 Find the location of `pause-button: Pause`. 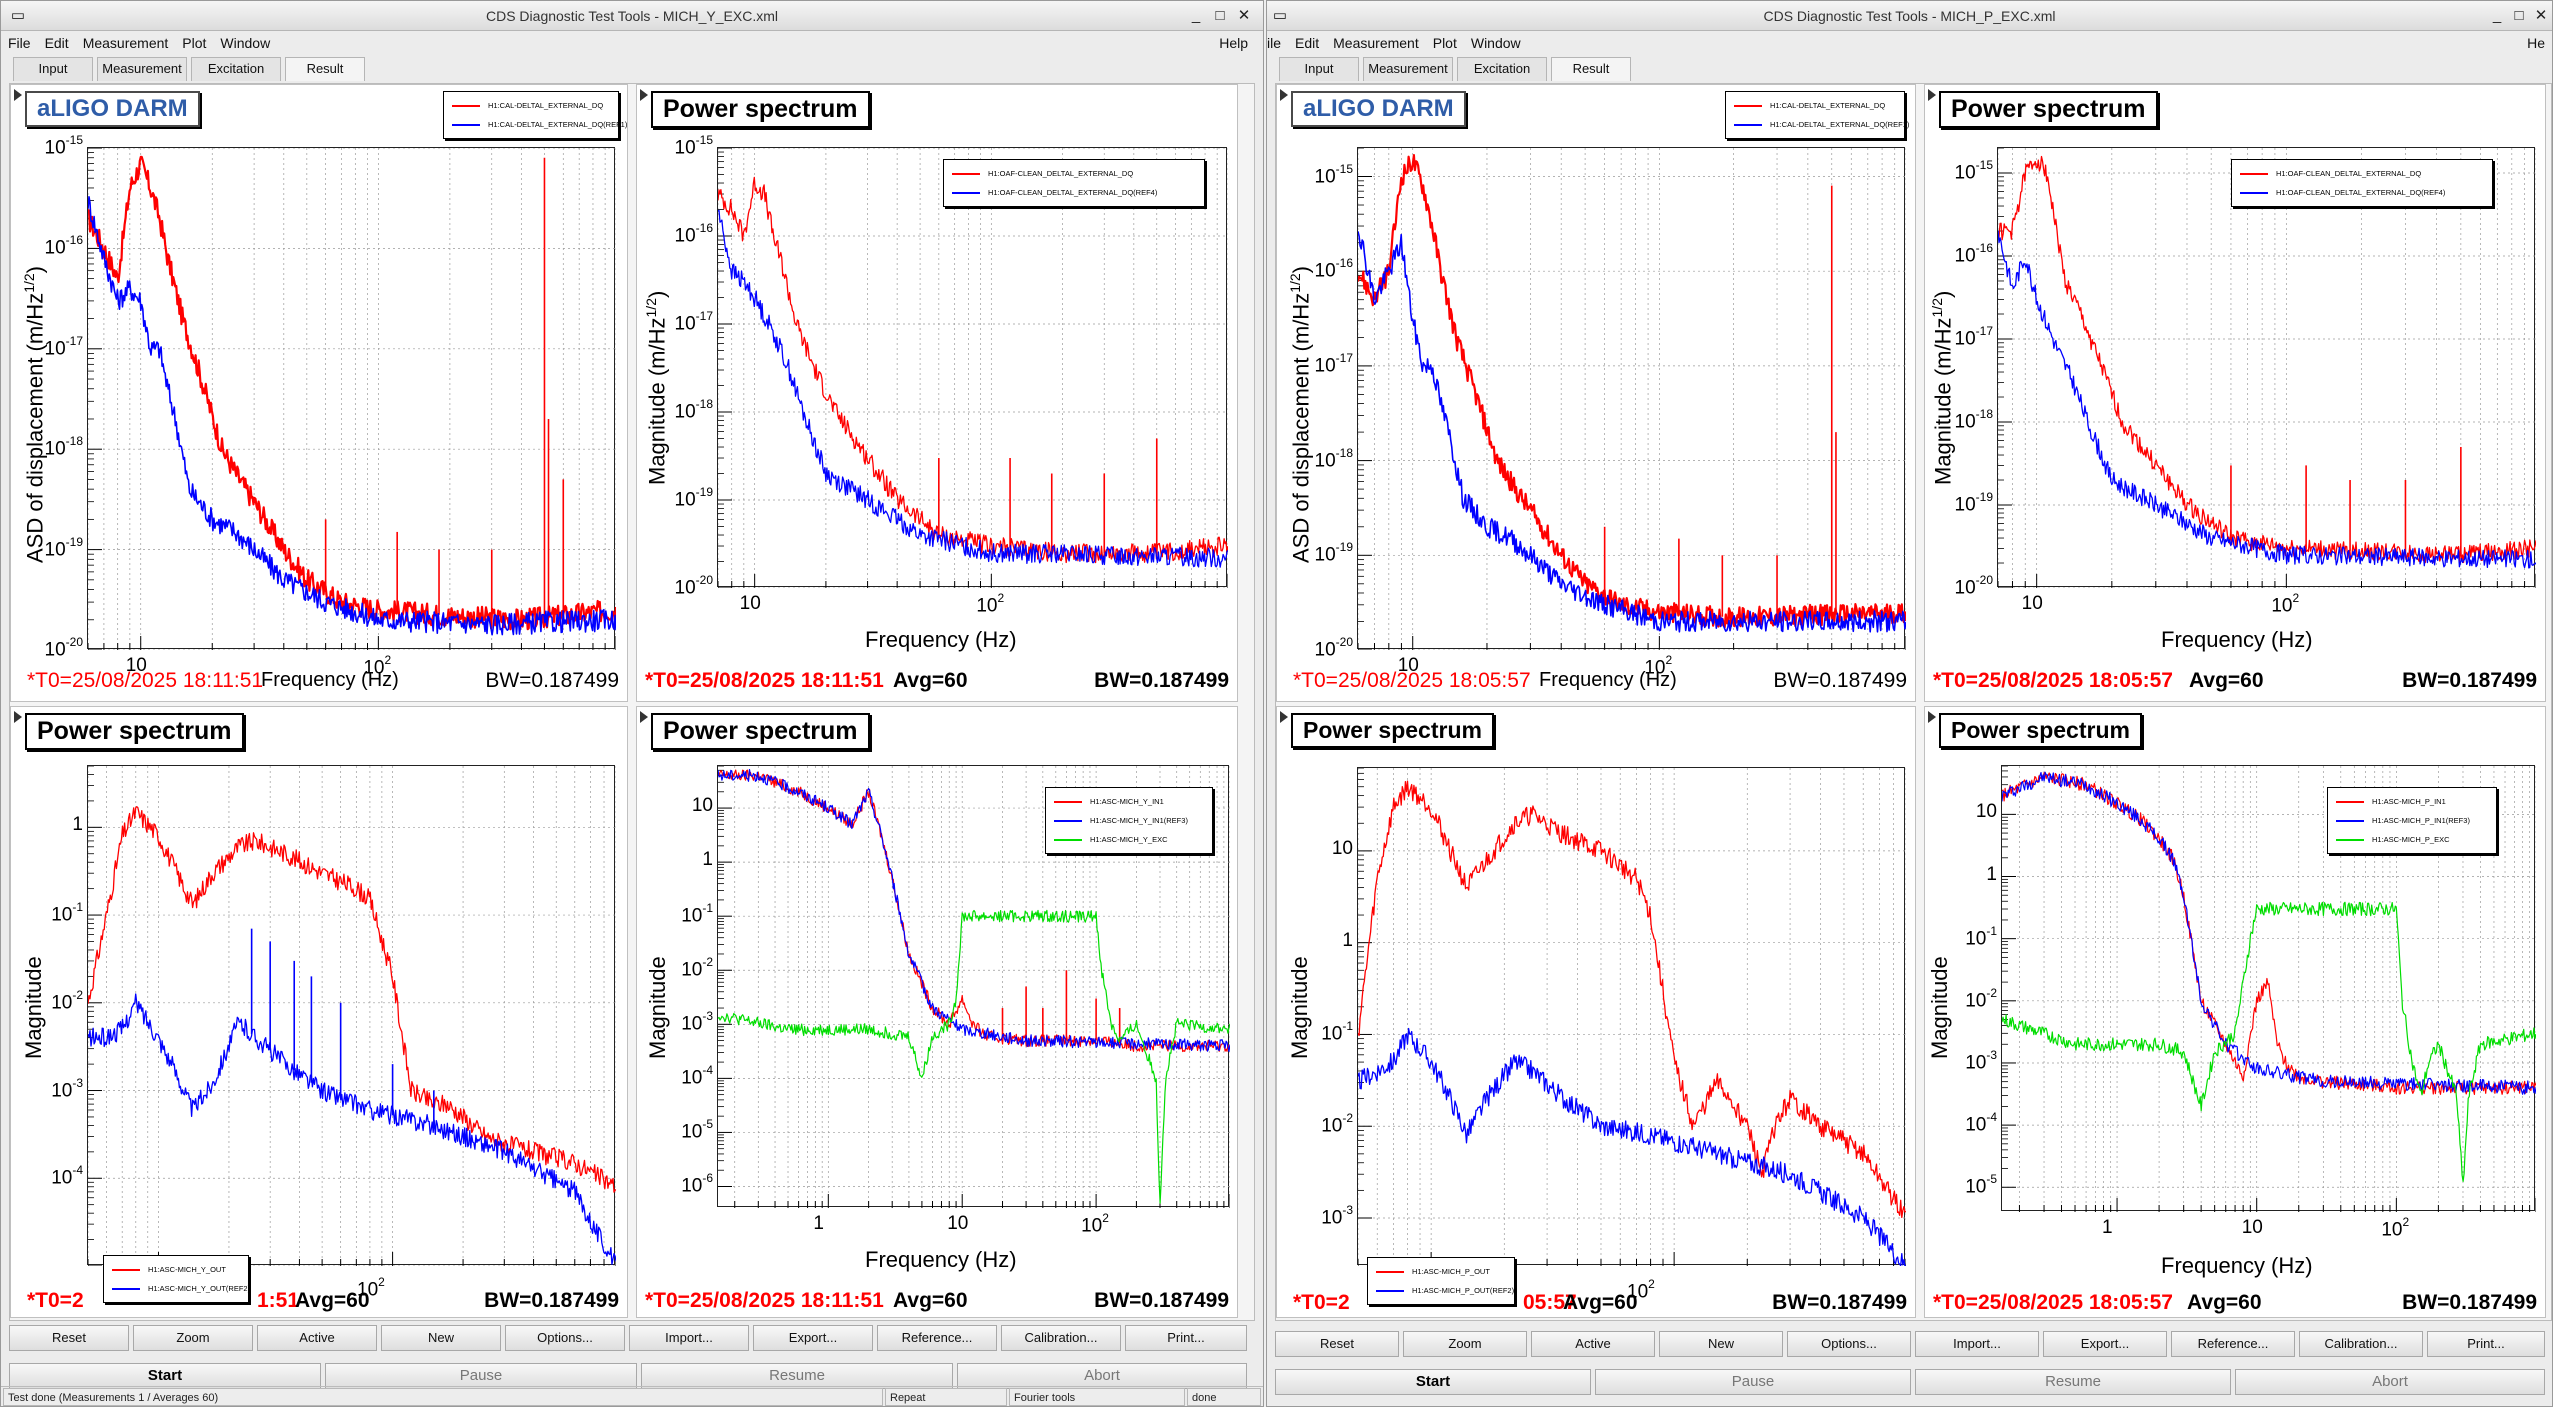

pause-button: Pause is located at coordinates (1753, 1382).